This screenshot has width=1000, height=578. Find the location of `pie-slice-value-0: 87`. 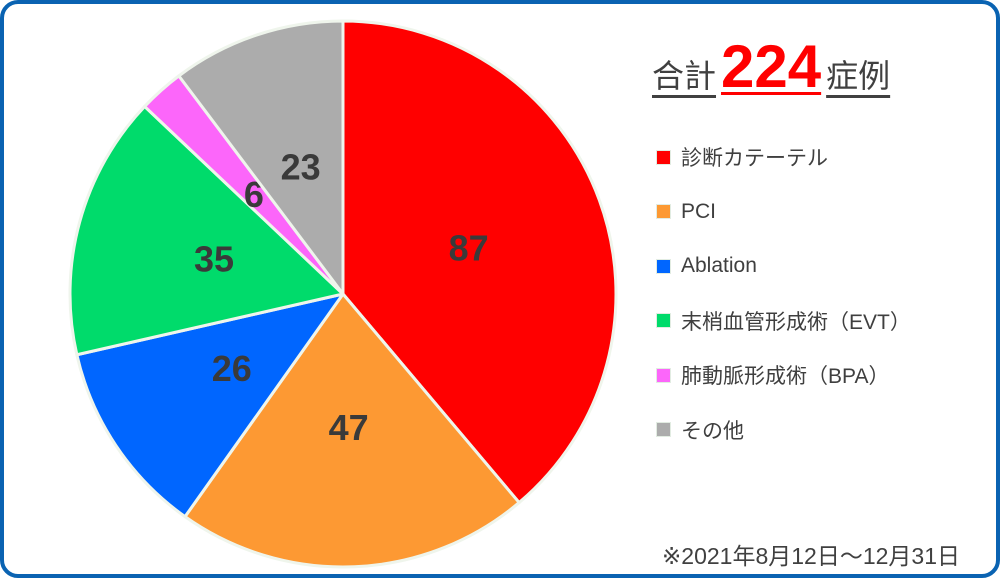

pie-slice-value-0: 87 is located at coordinates (469, 248).